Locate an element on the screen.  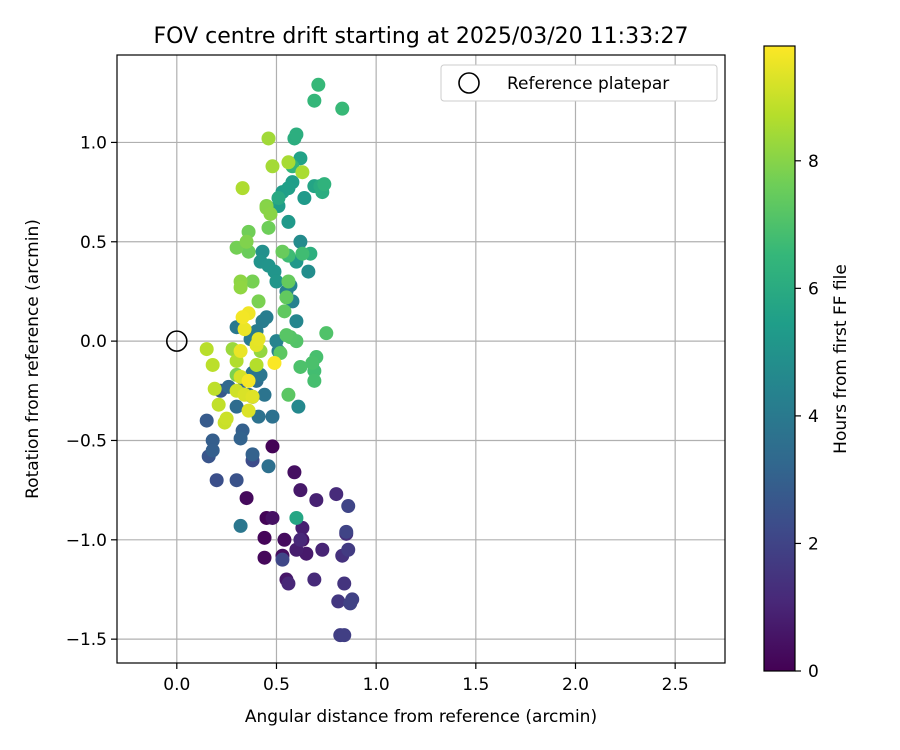
reference-point-marker is located at coordinates (177, 341).